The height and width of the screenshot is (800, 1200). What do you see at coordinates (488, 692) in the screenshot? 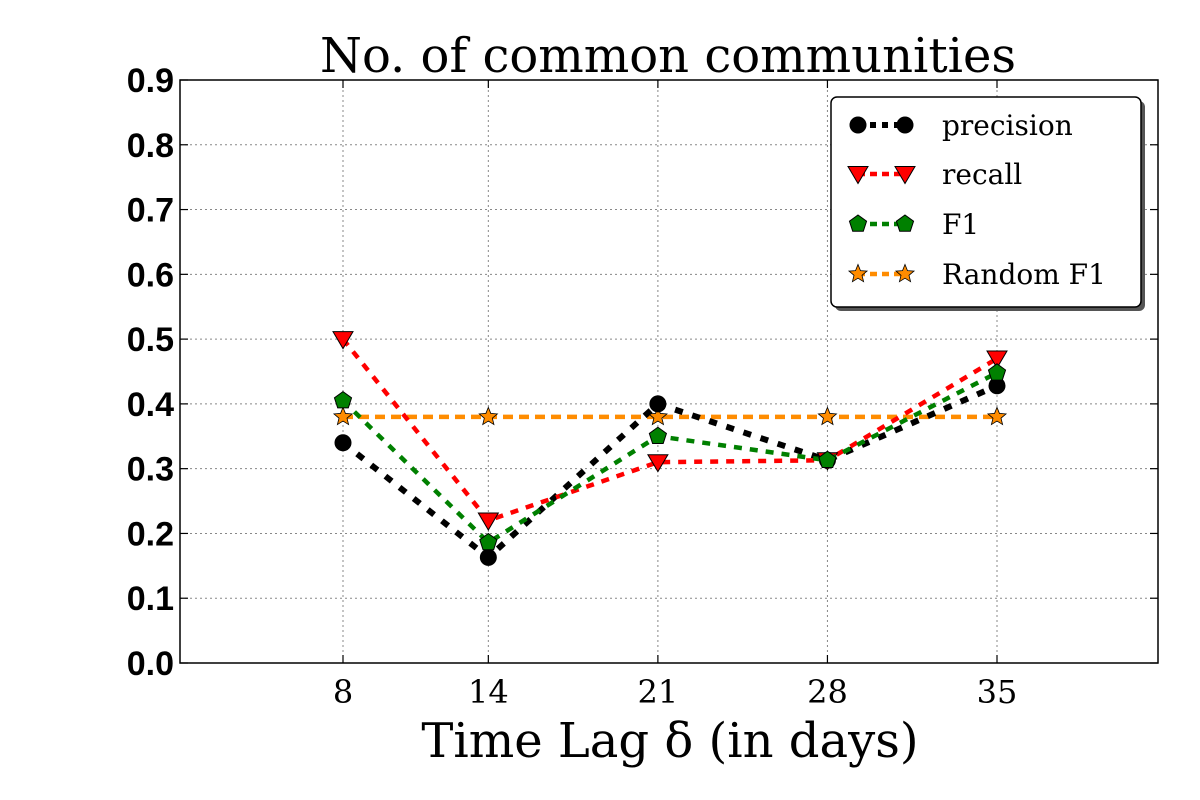
I see `x-tick-label: 14` at bounding box center [488, 692].